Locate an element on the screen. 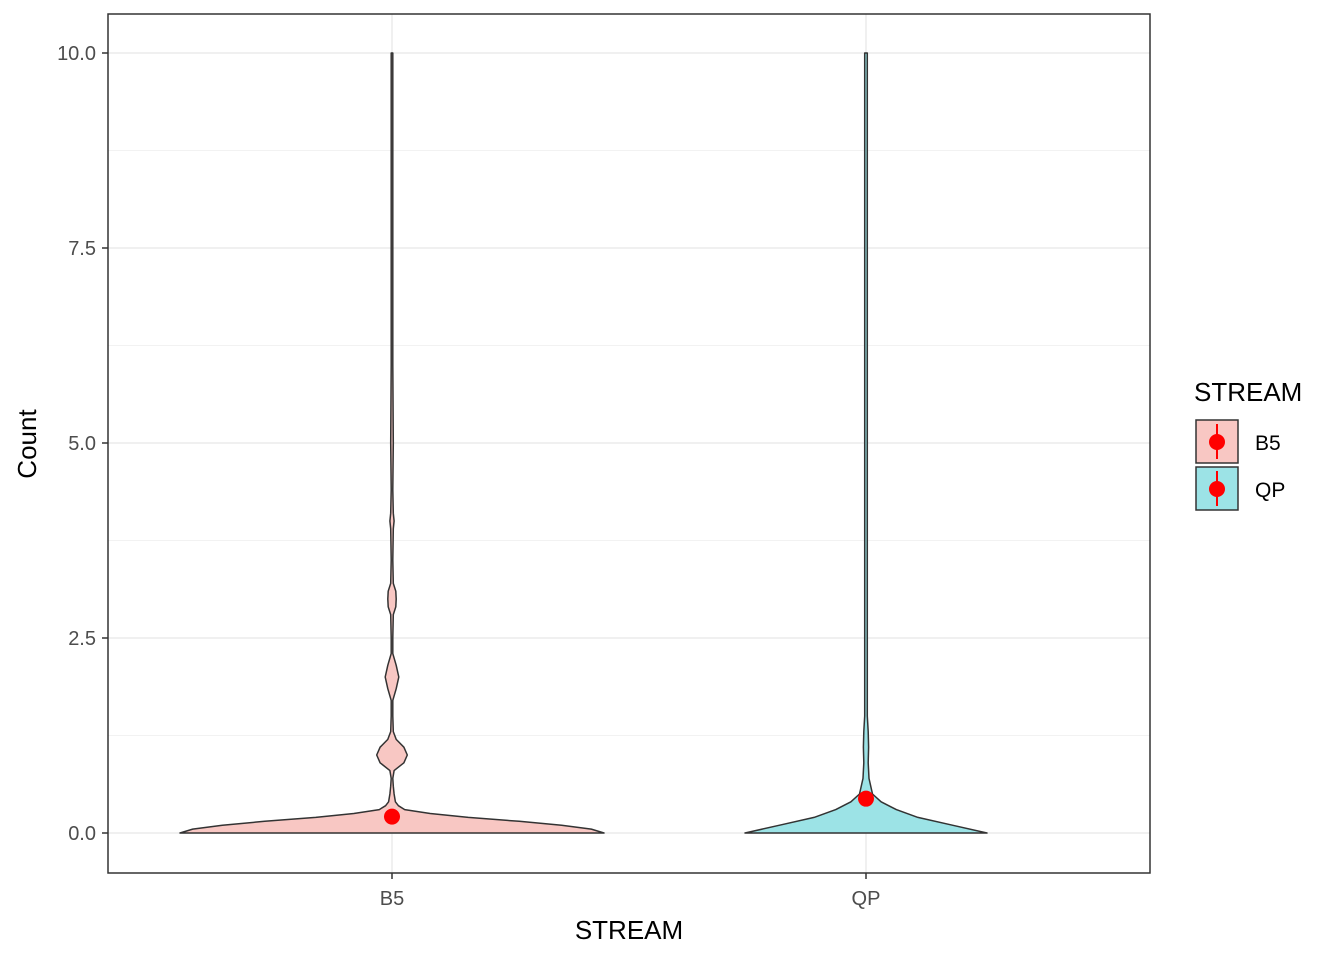 The image size is (1344, 960). violin-qp is located at coordinates (866, 443).